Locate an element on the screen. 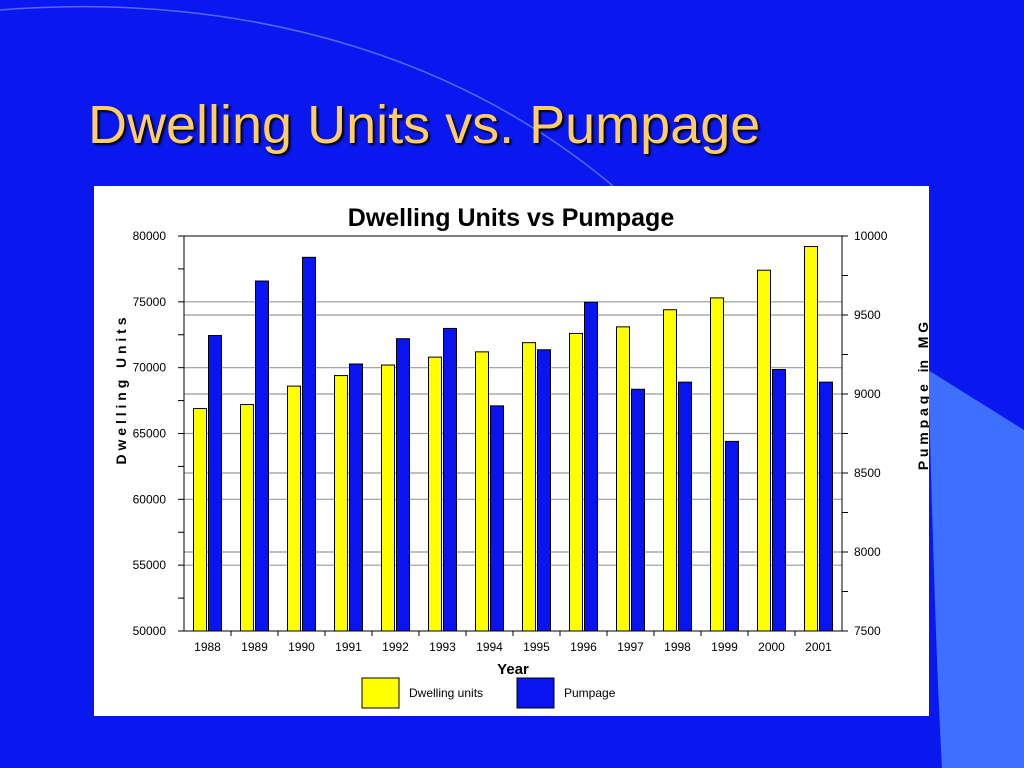  y2-tick-label: 9000 is located at coordinates (867, 394).